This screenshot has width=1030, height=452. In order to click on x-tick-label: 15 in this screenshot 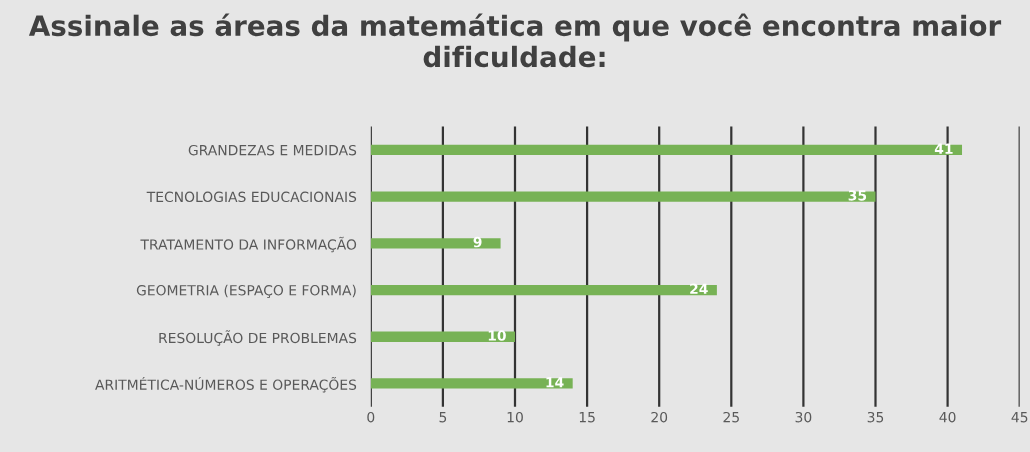, I will do `click(587, 417)`.